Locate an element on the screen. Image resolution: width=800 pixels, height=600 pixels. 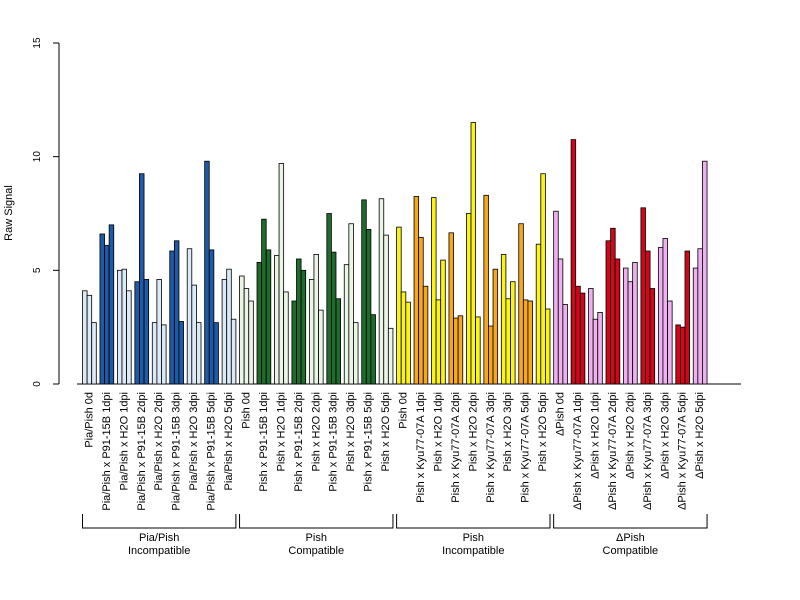
y-tick-label: 10 is located at coordinates (37, 157).